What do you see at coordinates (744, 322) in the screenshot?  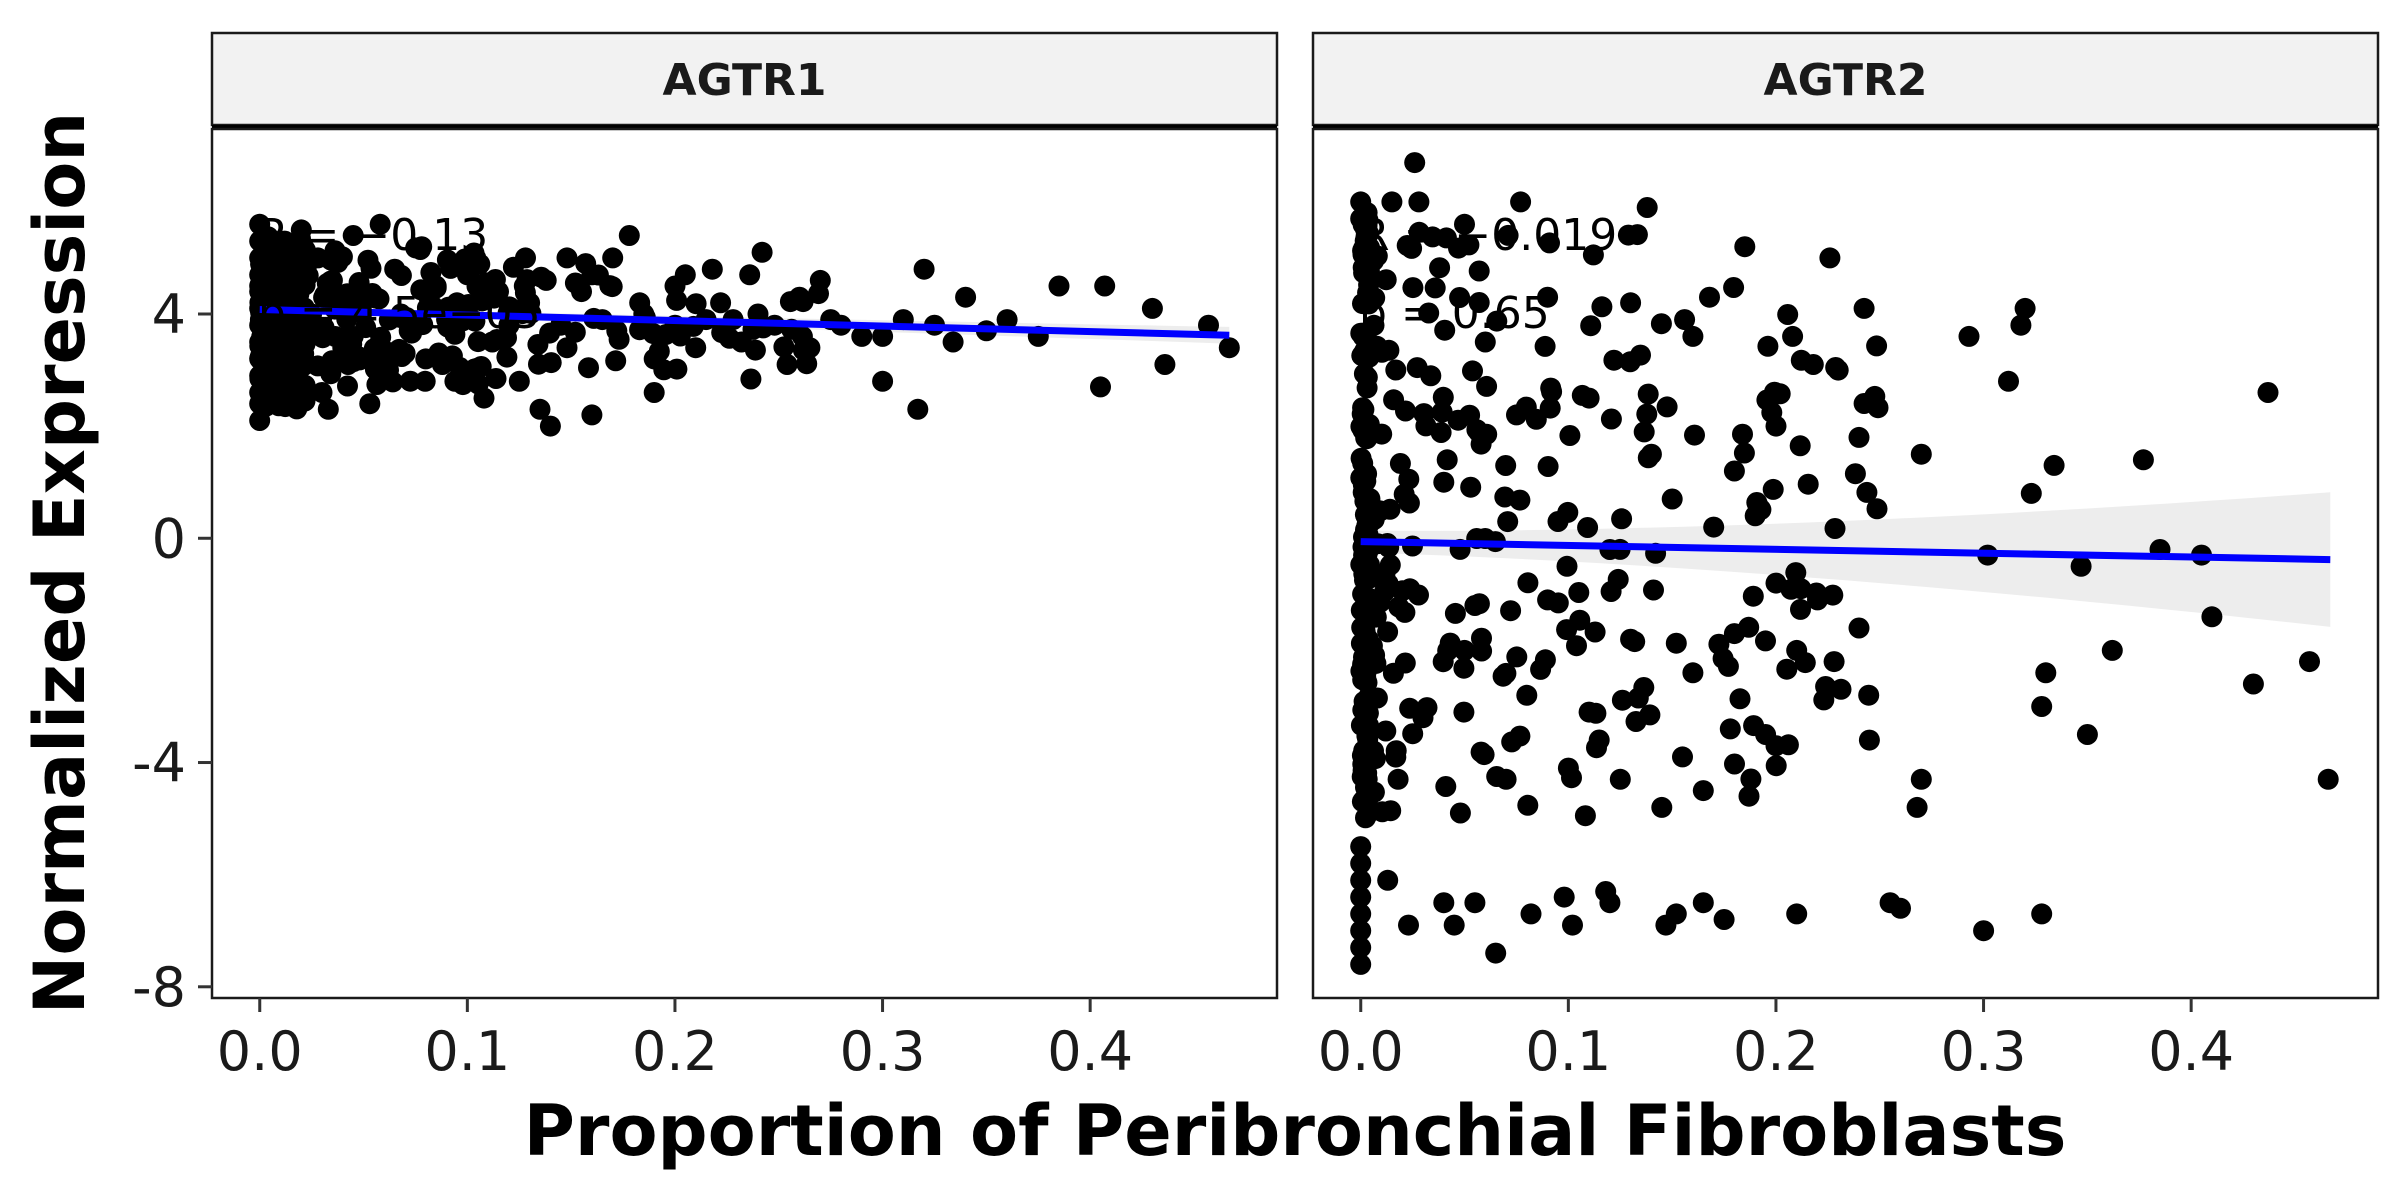 I see `regression-line` at bounding box center [744, 322].